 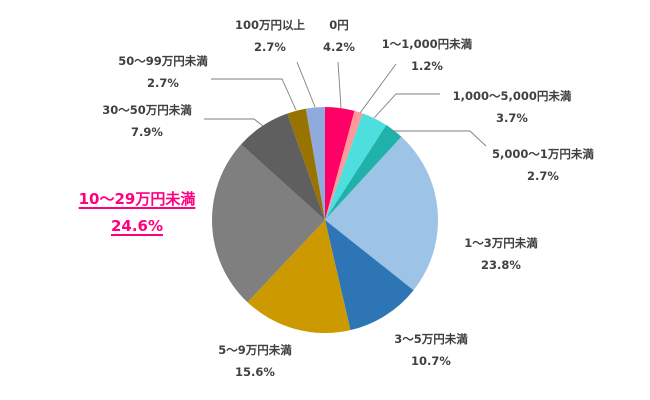 I want to click on data-label-100man-over: 100万円以上 2.7%, so click(x=270, y=36).